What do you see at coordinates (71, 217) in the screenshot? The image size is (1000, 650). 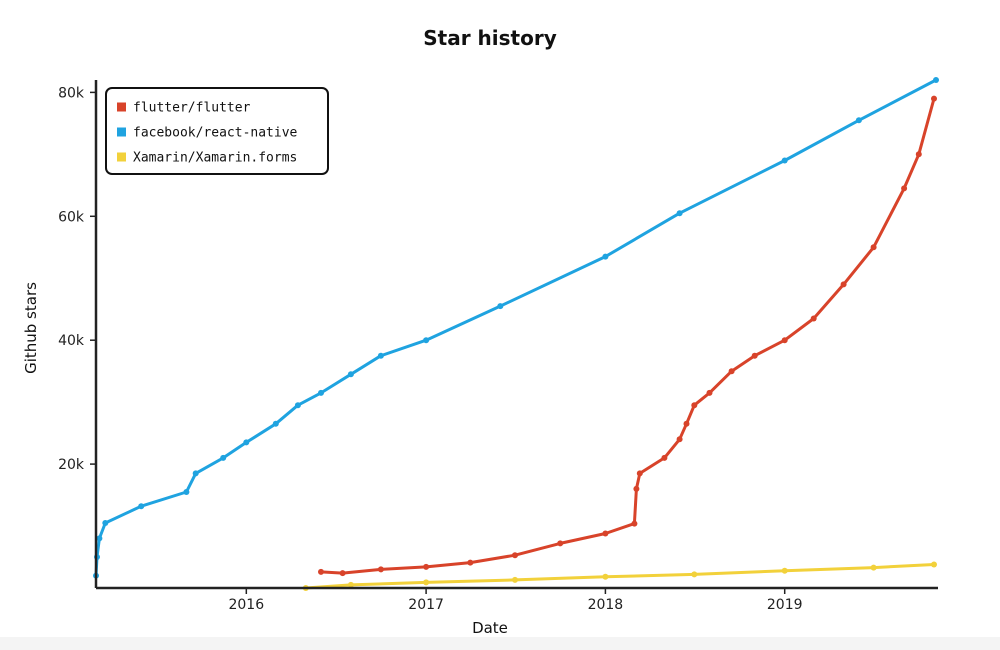 I see `y-tick-label: 60k` at bounding box center [71, 217].